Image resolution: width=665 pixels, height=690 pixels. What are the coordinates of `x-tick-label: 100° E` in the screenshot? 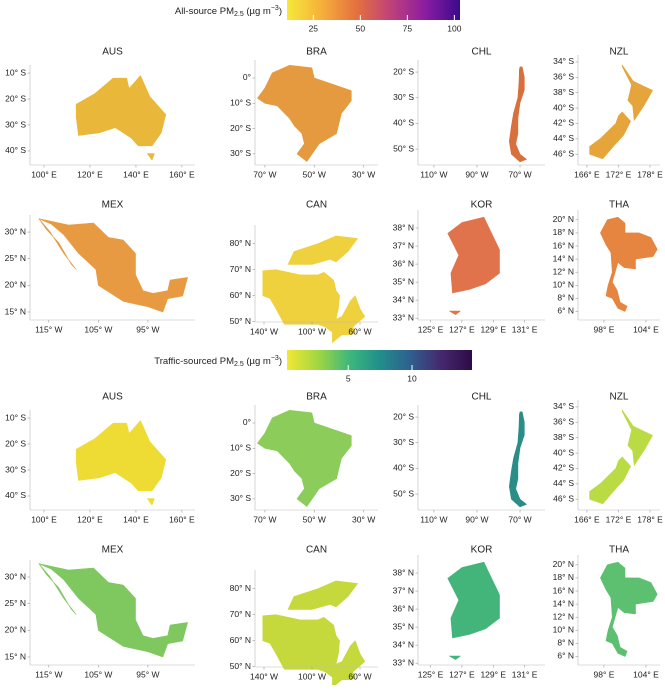 It's located at (44, 519).